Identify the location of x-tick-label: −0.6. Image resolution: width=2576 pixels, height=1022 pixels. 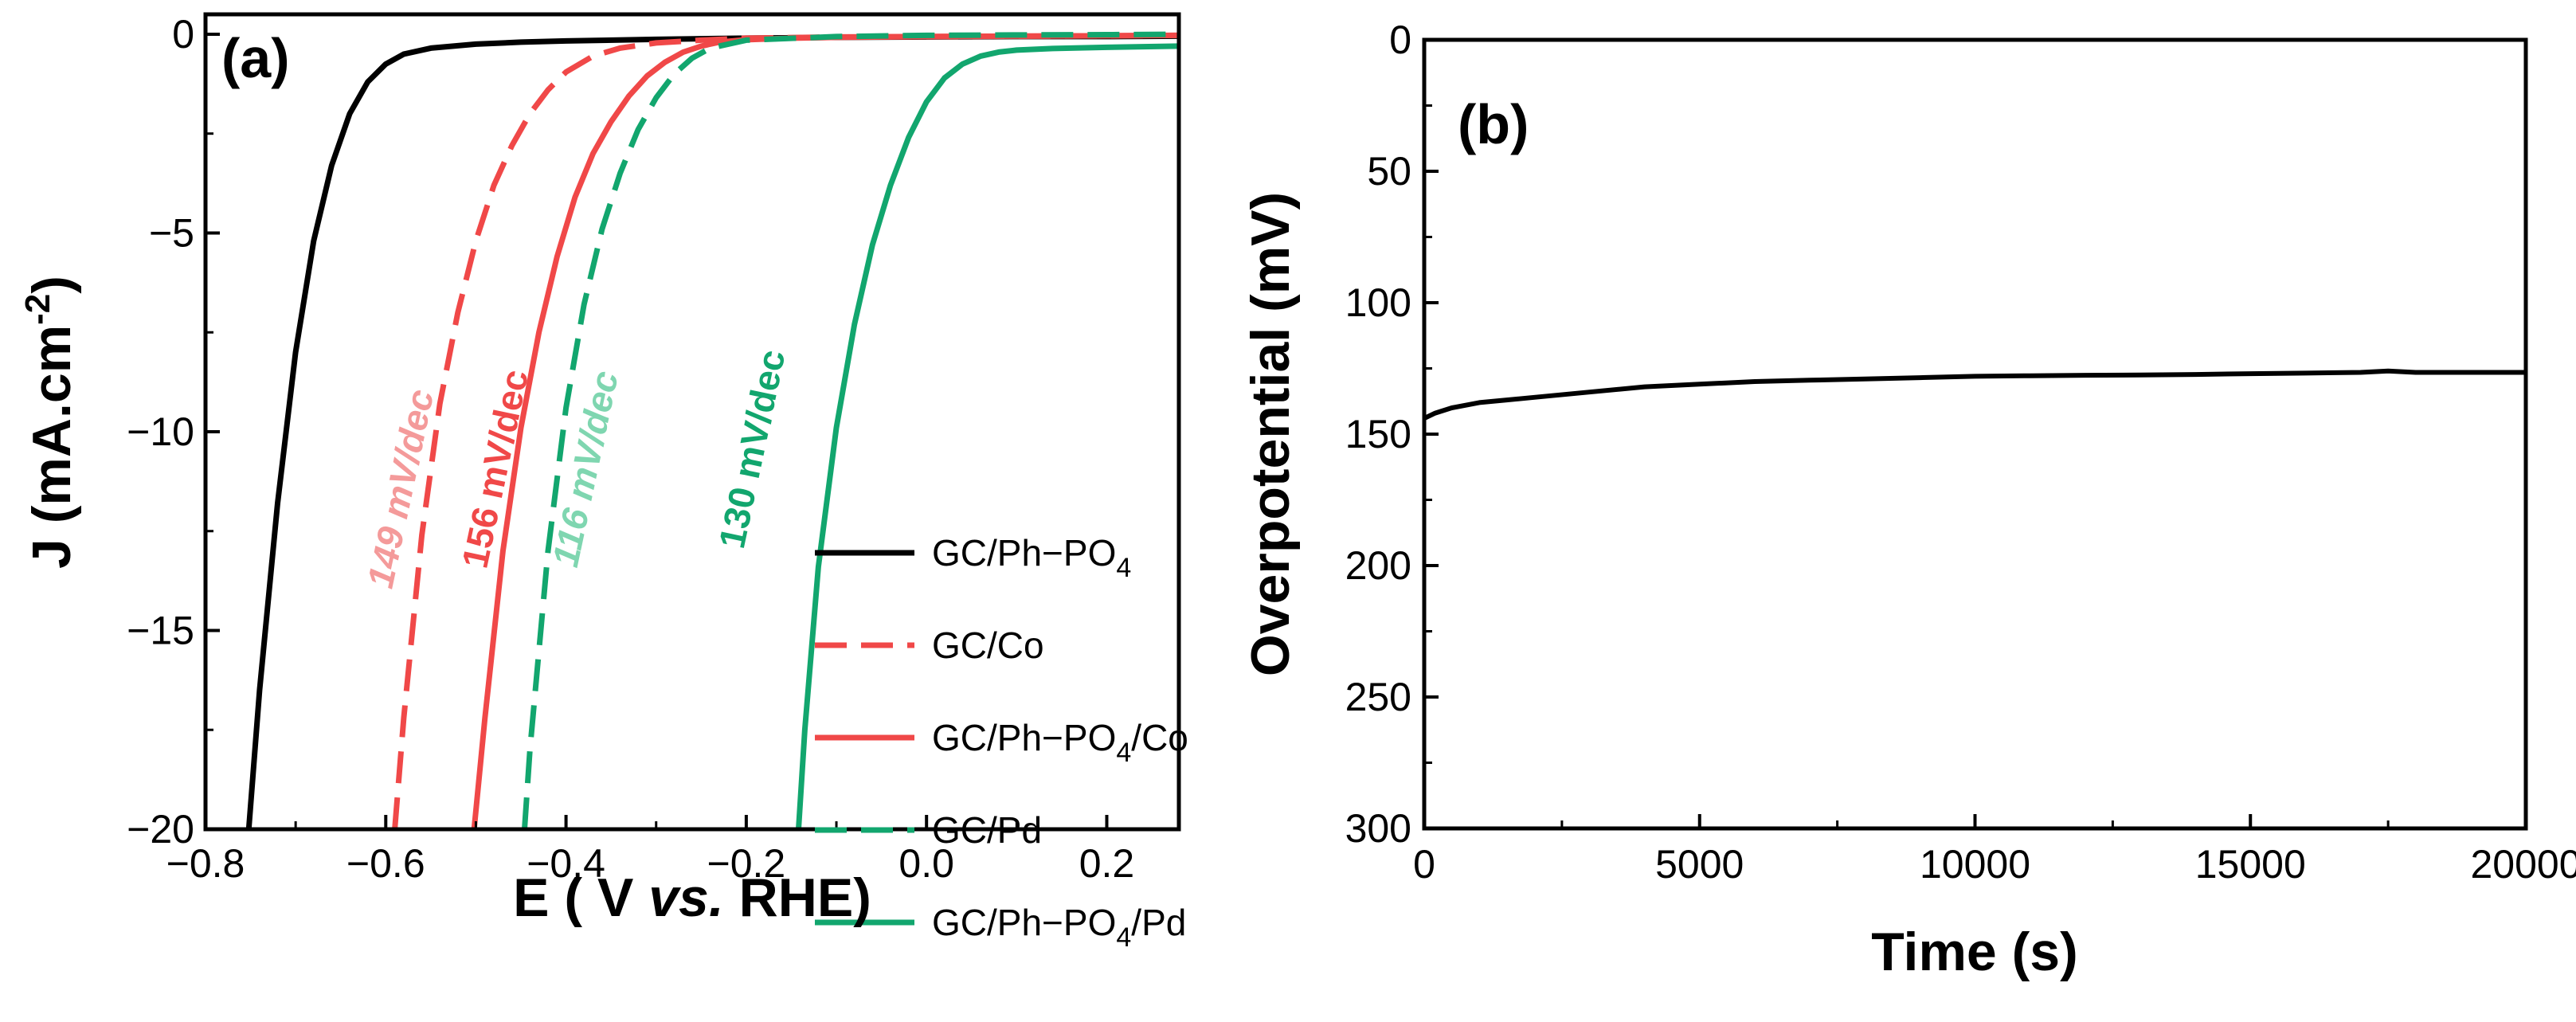
(385, 864).